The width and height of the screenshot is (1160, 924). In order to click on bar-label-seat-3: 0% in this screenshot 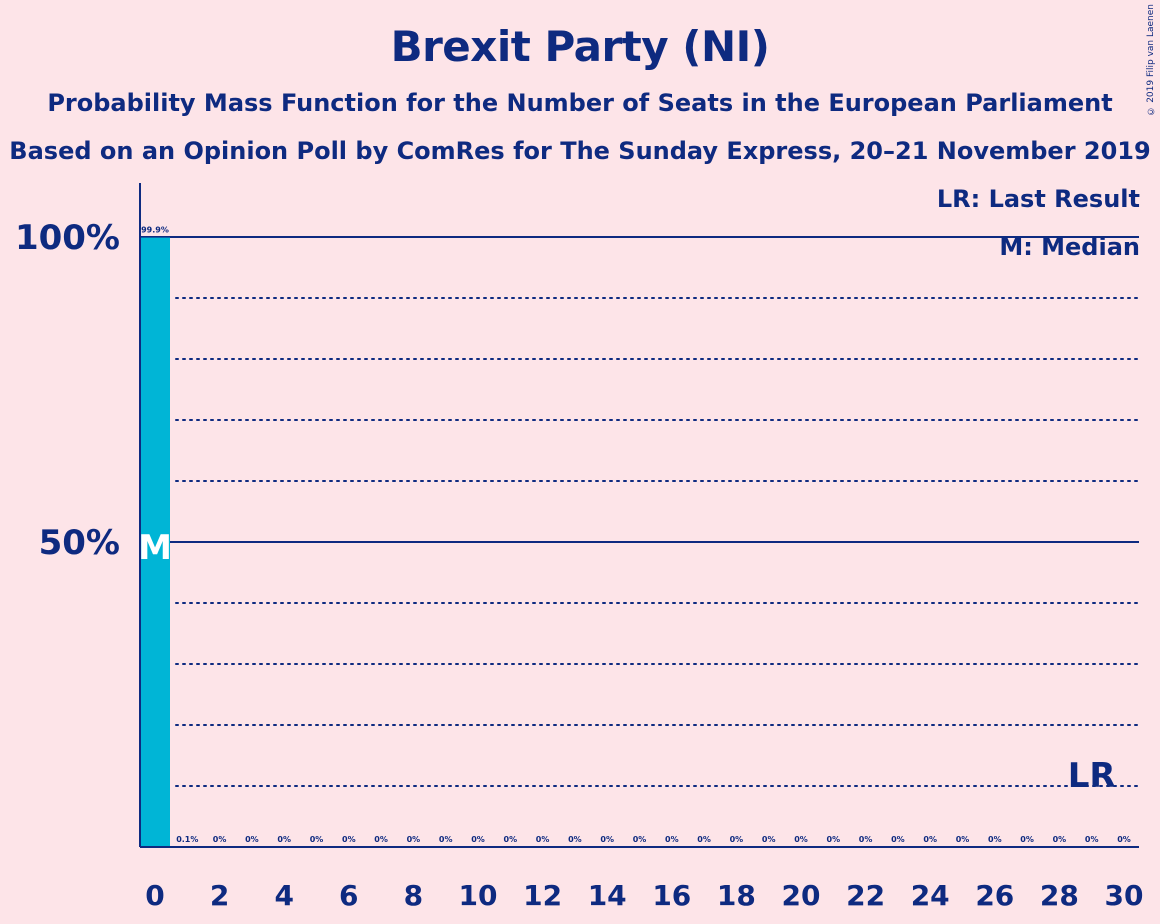, I will do `click(252, 839)`.